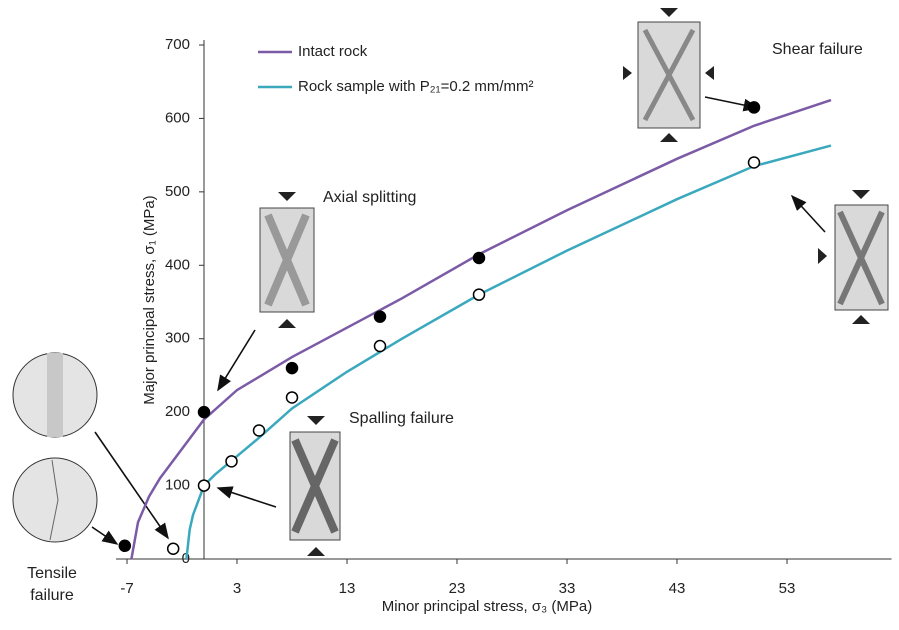 The image size is (899, 630). I want to click on annotation: Spalling failure, so click(401, 418).